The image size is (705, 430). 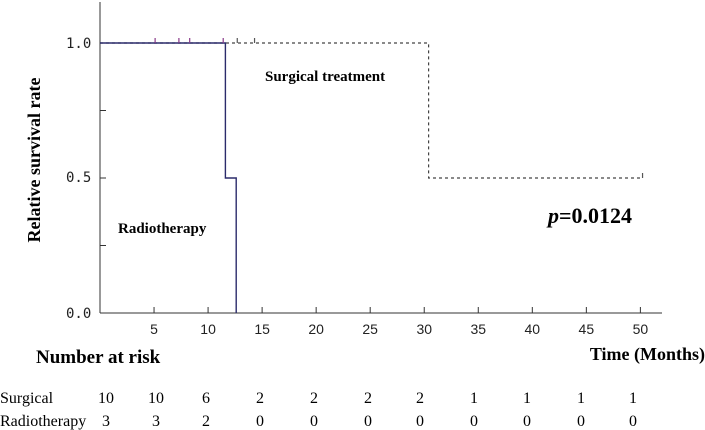 What do you see at coordinates (474, 398) in the screenshot?
I see `risk-value-surgical-8: 1` at bounding box center [474, 398].